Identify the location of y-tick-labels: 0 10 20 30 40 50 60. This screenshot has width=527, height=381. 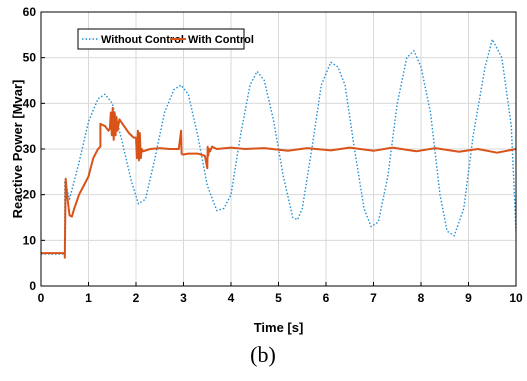
(30, 149).